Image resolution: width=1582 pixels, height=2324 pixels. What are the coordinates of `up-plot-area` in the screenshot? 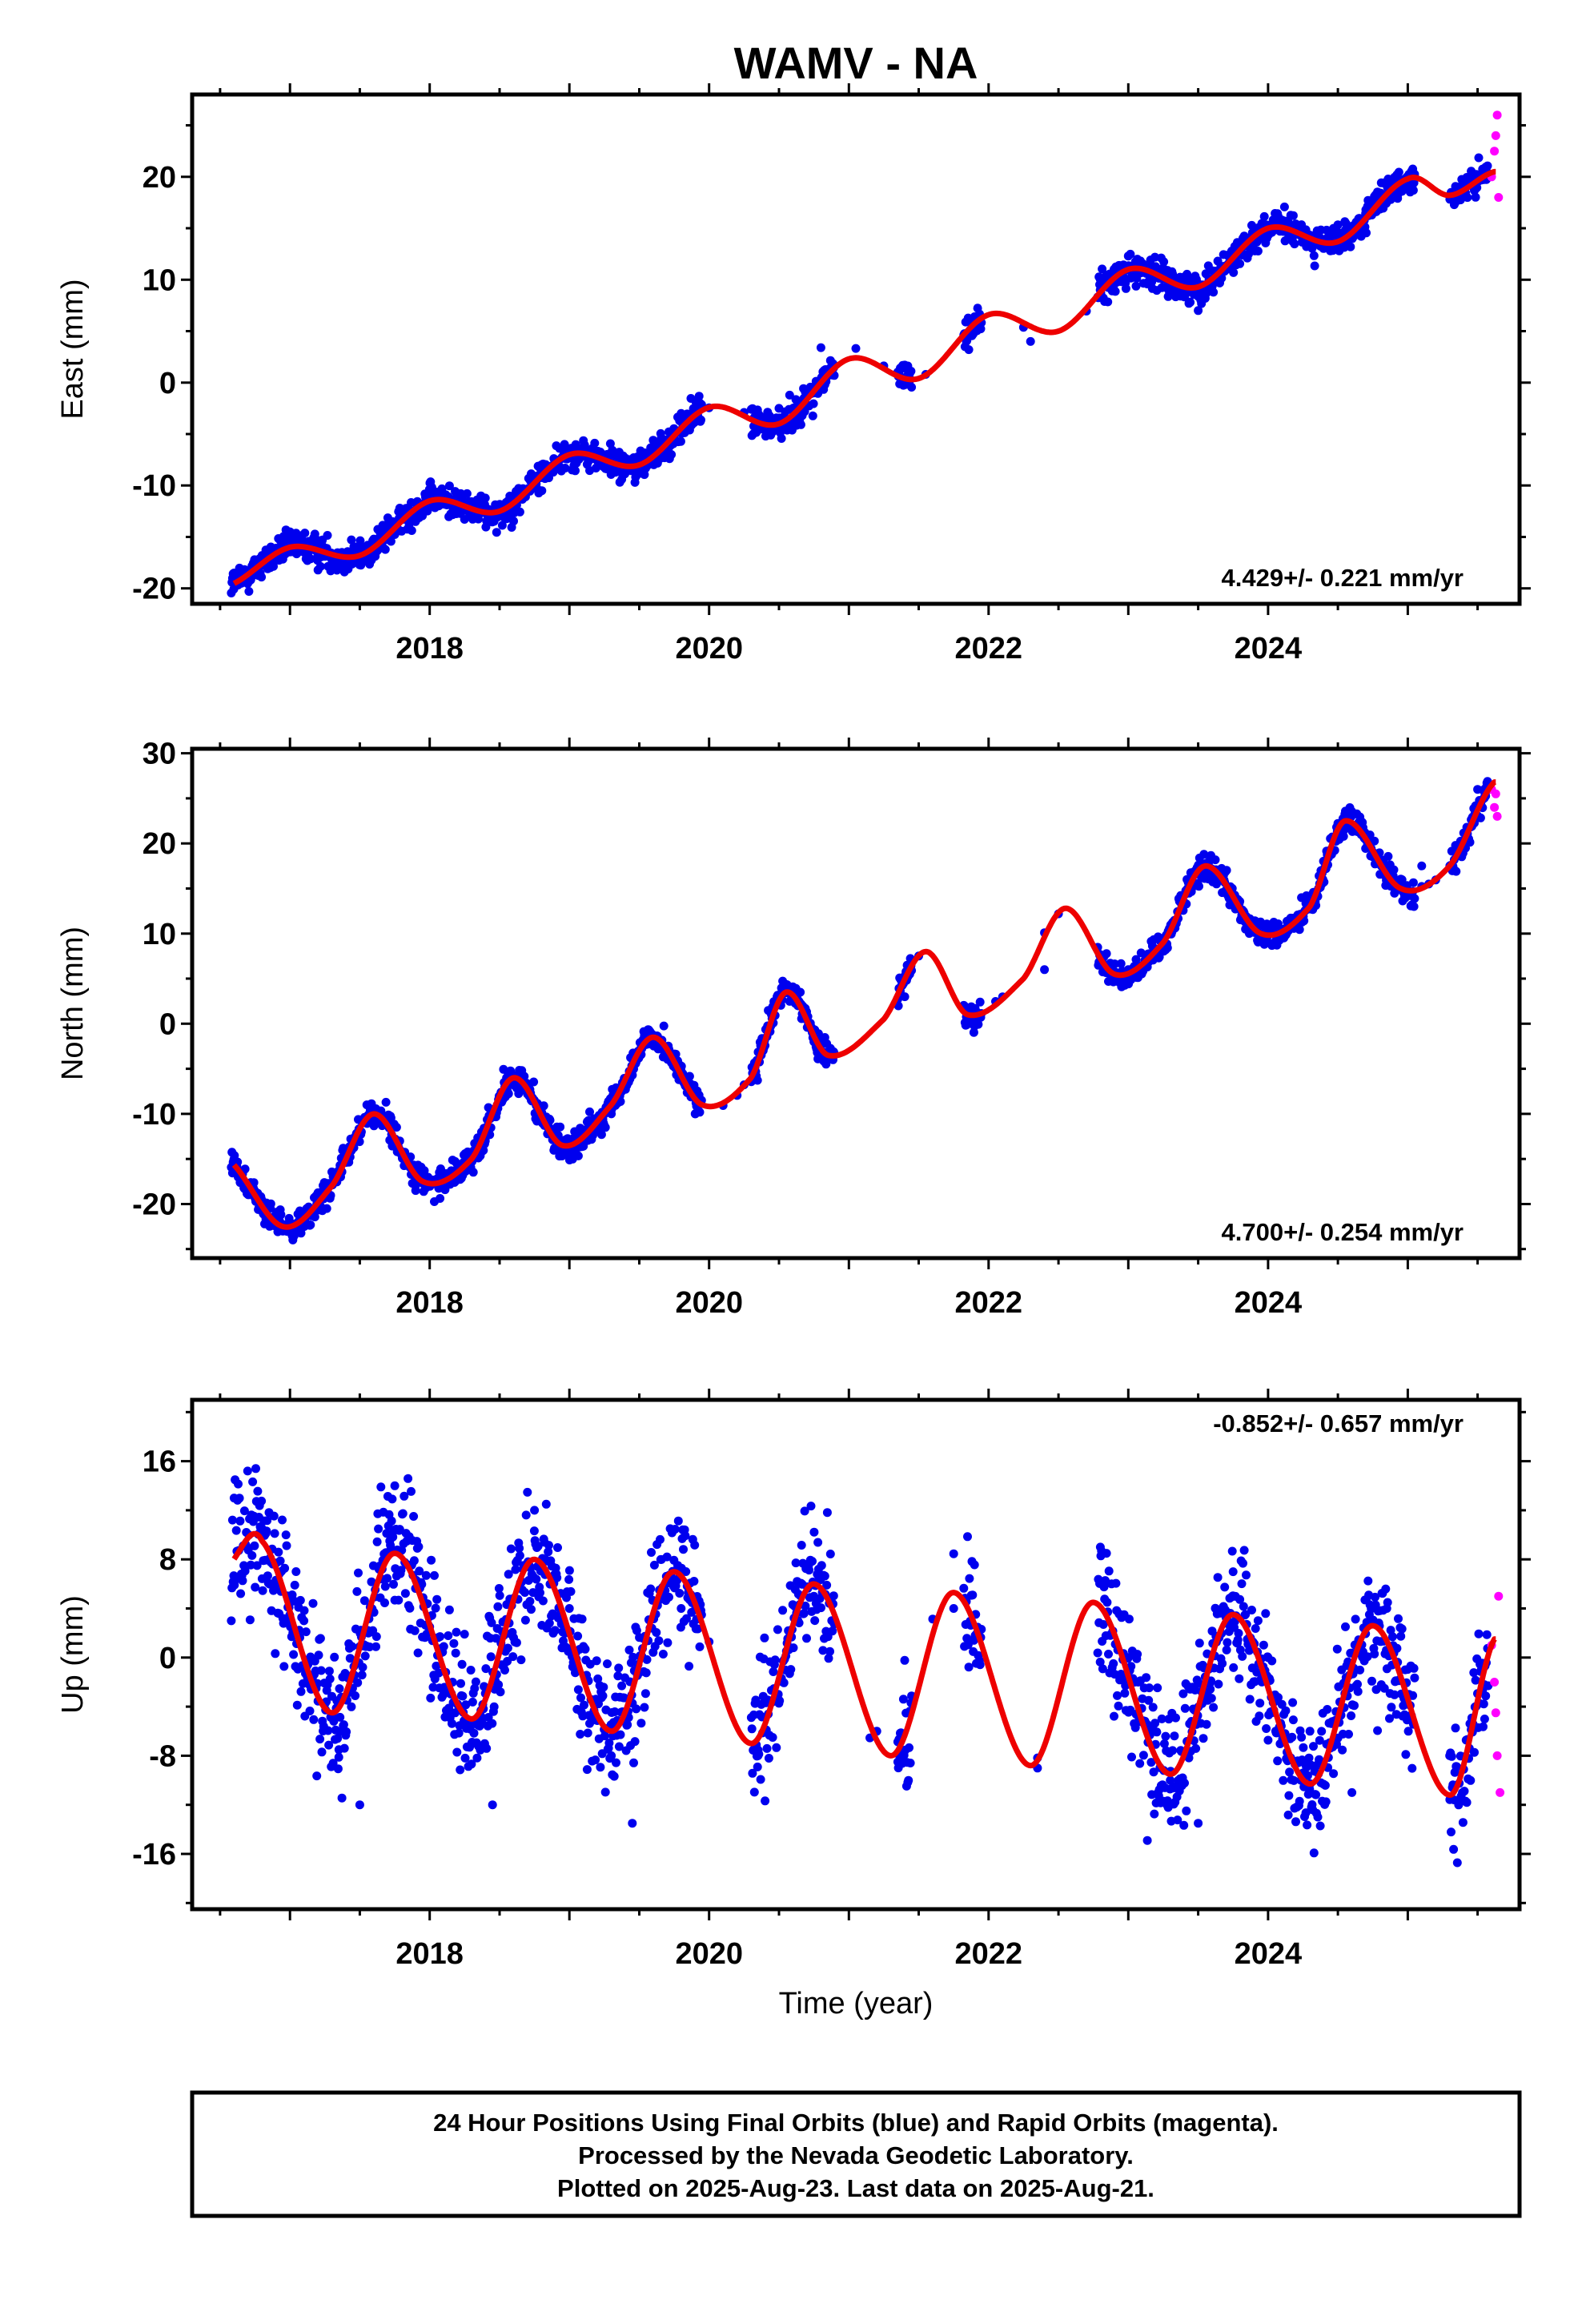 It's located at (866, 1666).